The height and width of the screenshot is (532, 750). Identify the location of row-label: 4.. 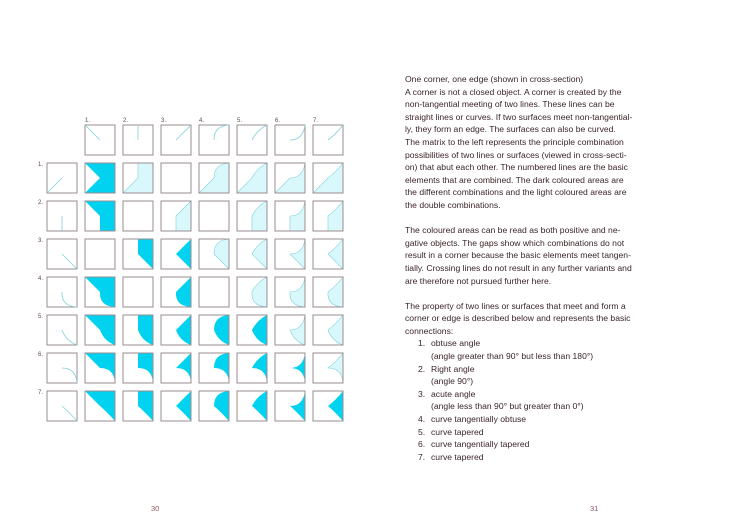
(40, 279).